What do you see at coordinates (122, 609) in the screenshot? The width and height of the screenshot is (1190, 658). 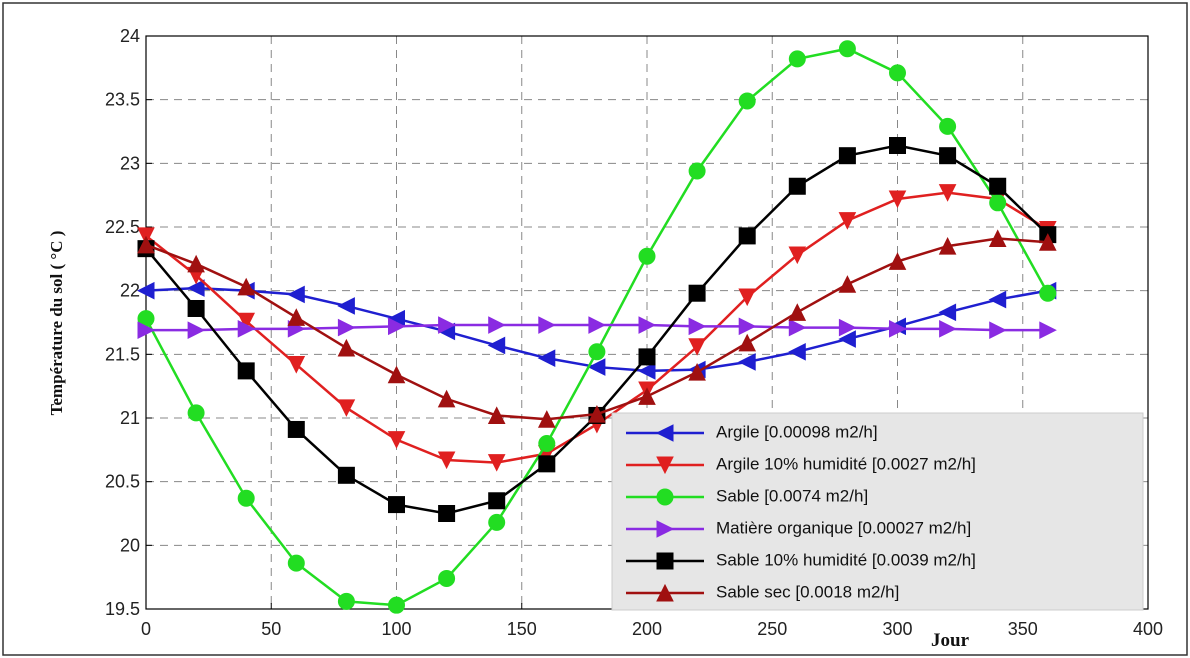 I see `y-tick-label: 19.5` at bounding box center [122, 609].